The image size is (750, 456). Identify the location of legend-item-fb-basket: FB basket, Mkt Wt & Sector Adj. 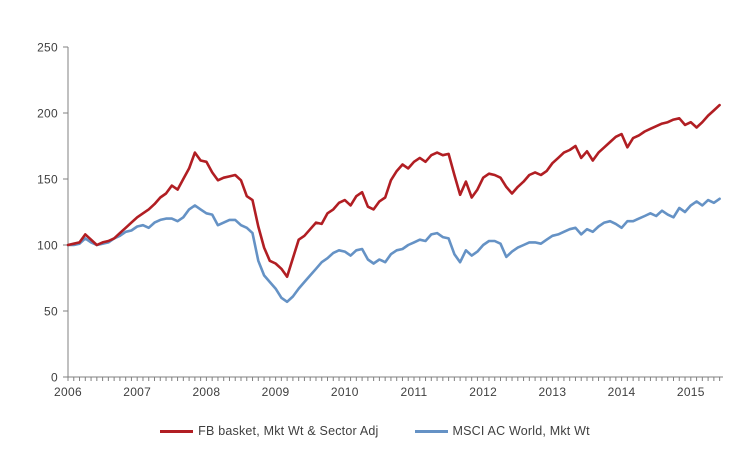
(269, 431).